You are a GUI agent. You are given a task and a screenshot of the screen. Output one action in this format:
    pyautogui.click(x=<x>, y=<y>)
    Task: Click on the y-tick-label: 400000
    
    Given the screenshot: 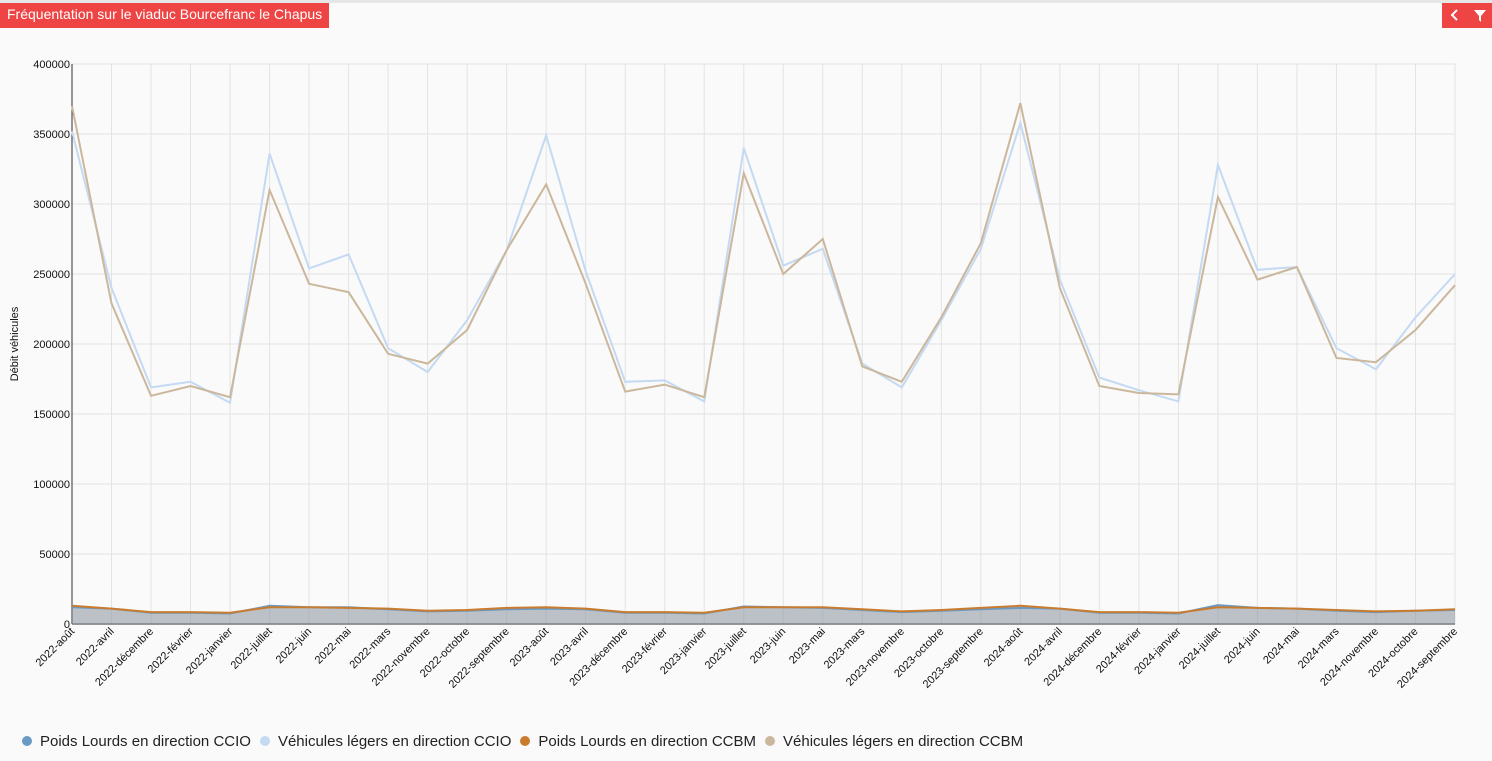 What is the action you would take?
    pyautogui.click(x=51, y=65)
    